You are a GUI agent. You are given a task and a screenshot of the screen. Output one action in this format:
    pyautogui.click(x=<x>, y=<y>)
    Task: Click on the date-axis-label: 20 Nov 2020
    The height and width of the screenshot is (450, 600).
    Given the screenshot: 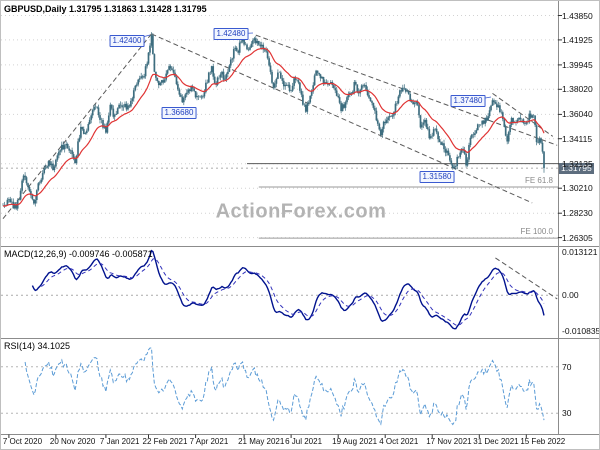 What is the action you would take?
    pyautogui.click(x=72, y=441)
    